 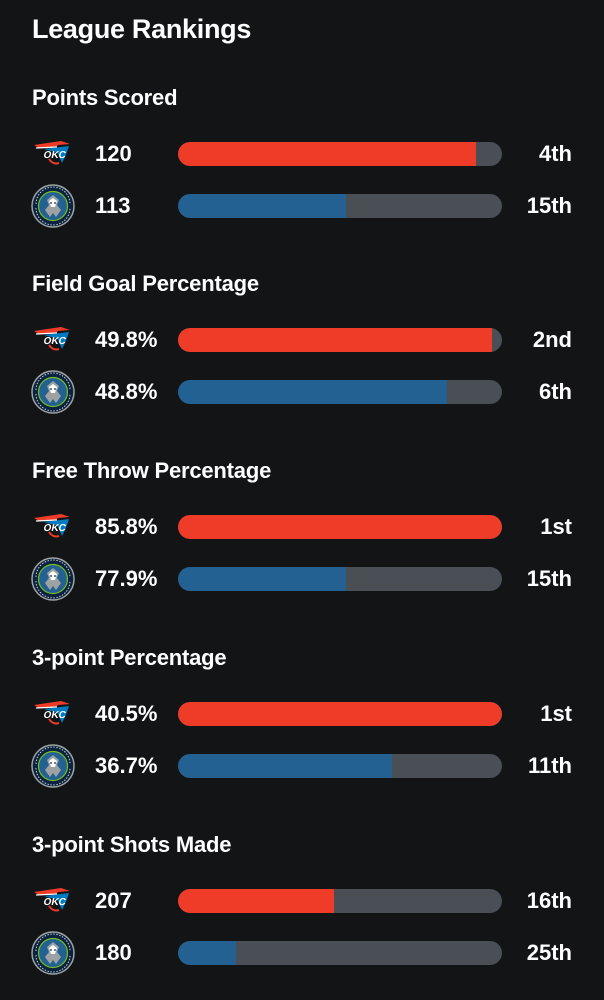 I want to click on okc-stat-row: OKC 207 16th, so click(x=302, y=901).